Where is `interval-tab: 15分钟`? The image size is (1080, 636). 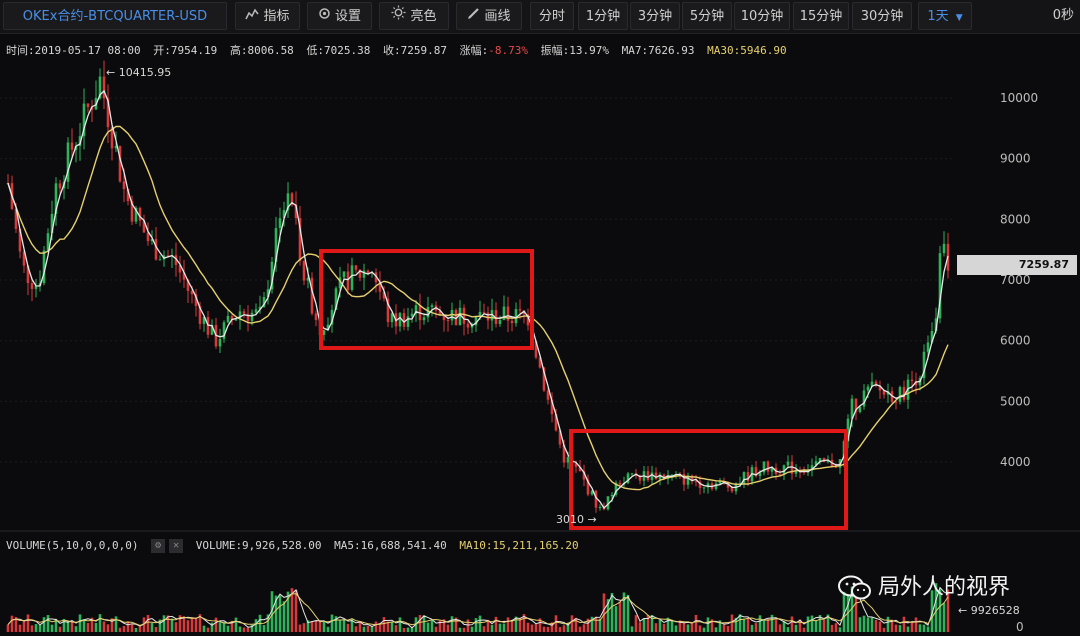 interval-tab: 15分钟 is located at coordinates (821, 16).